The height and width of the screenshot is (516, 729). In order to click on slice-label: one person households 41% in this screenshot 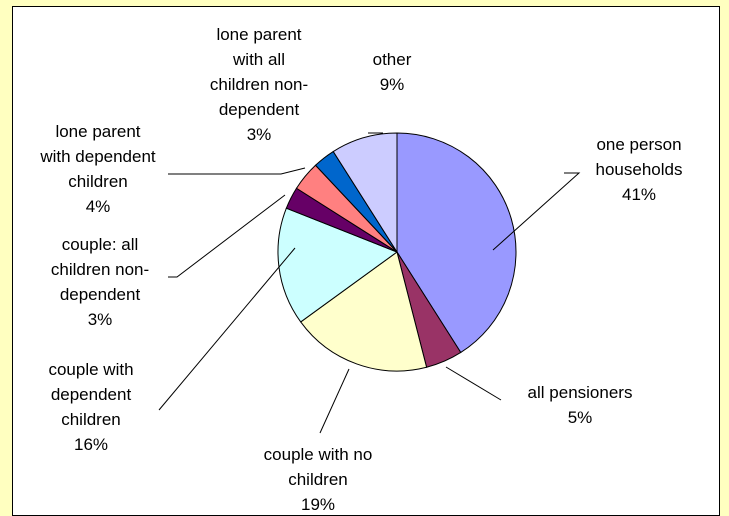, I will do `click(639, 169)`.